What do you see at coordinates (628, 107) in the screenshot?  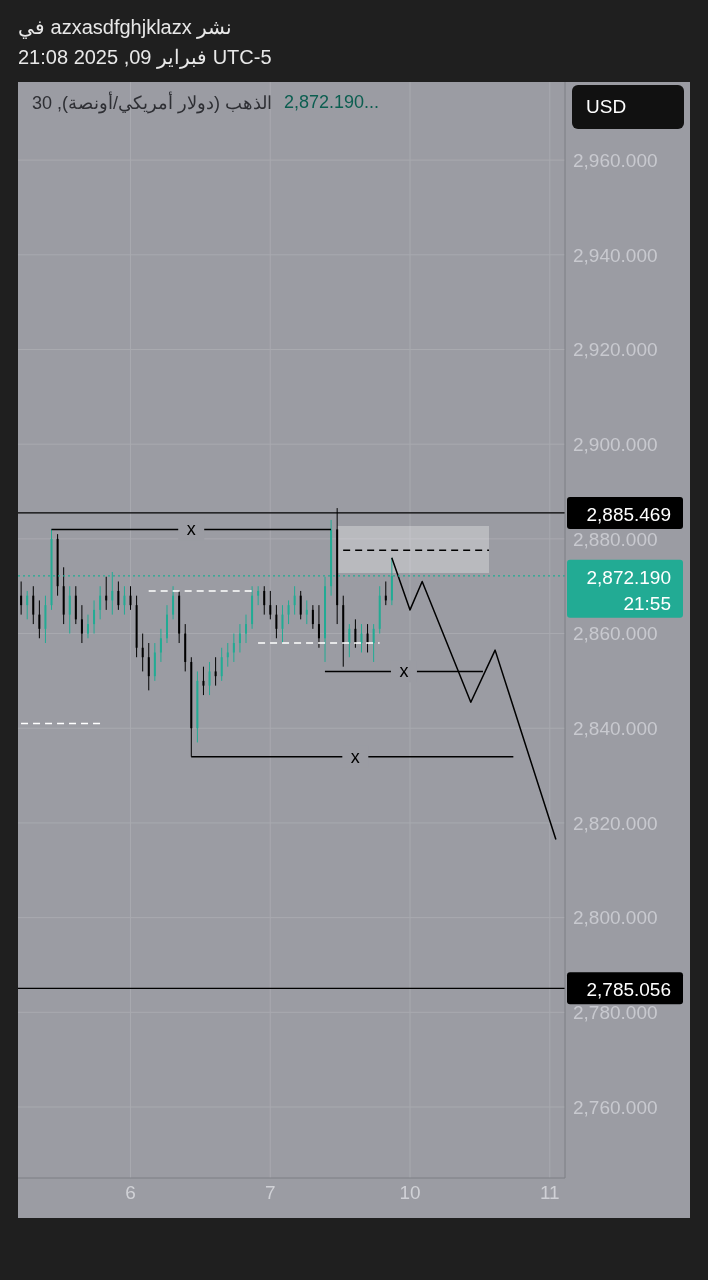 I see `y-axis-title: USD` at bounding box center [628, 107].